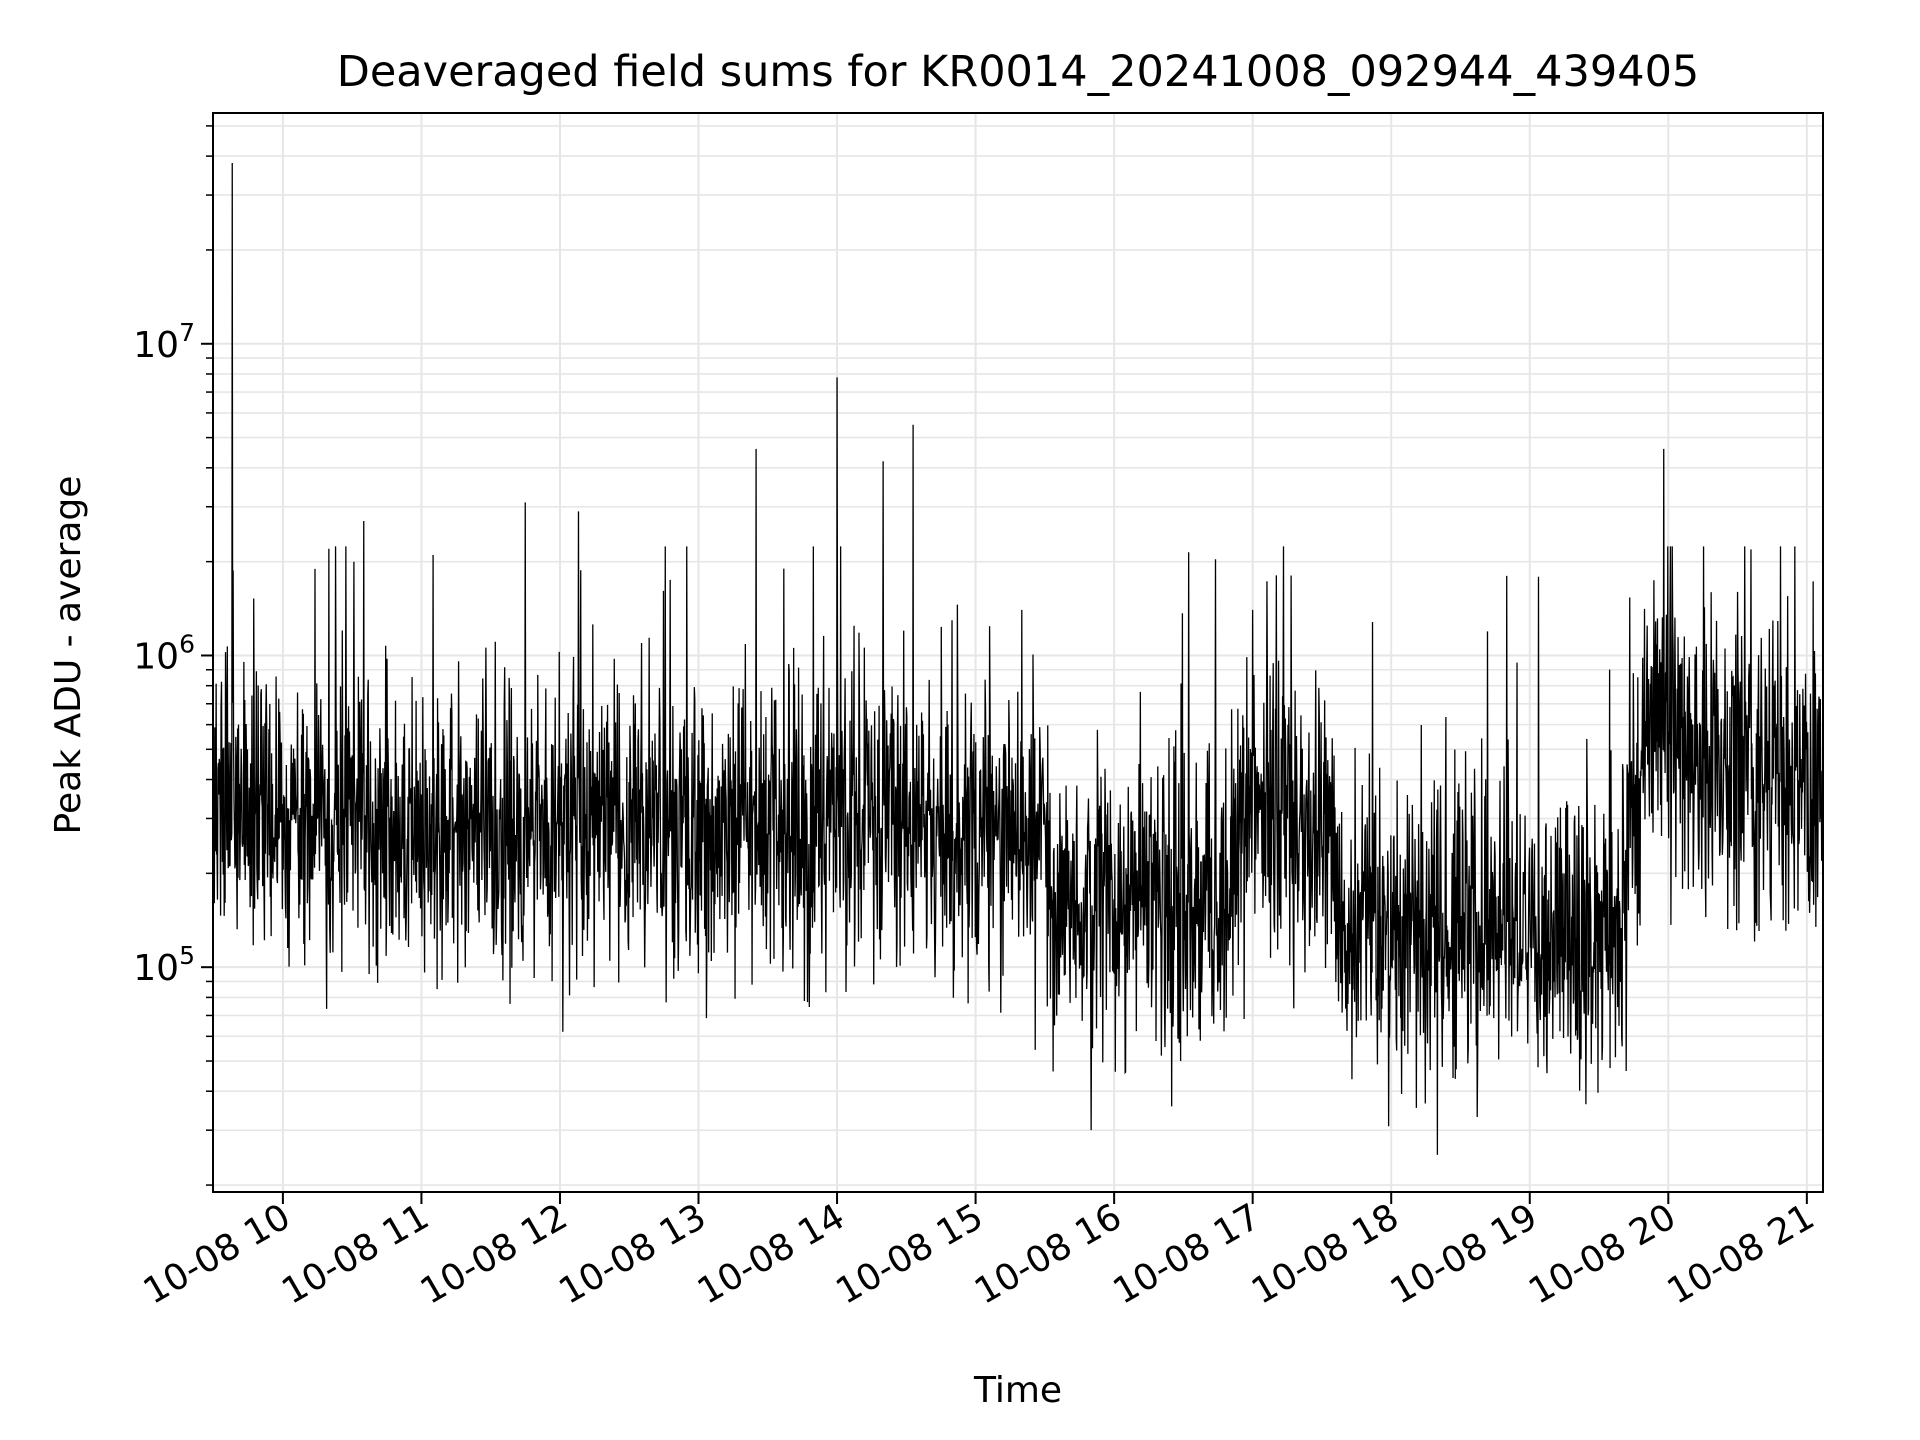  Describe the element at coordinates (1017, 1390) in the screenshot. I see `x-axis-label: Time` at that location.